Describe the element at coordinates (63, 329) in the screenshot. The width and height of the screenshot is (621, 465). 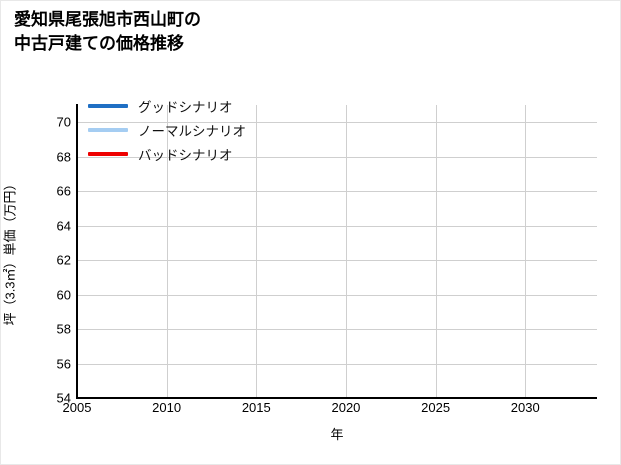
I see `y-tick-label: 58` at that location.